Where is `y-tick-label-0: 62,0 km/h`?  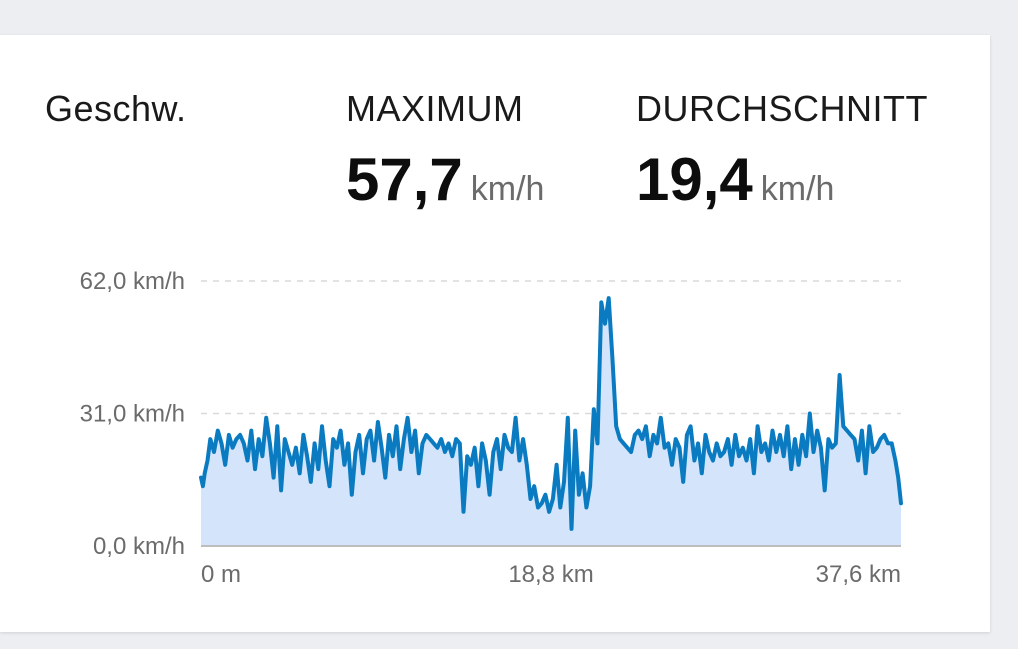
y-tick-label-0: 62,0 km/h is located at coordinates (132, 281).